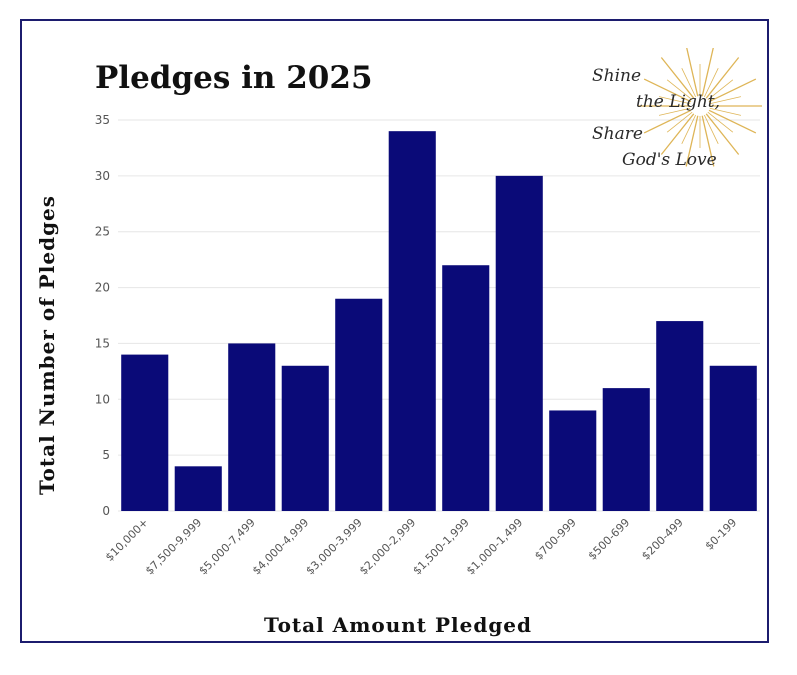 This screenshot has height=675, width=797. Describe the element at coordinates (555, 539) in the screenshot. I see `x-tick-label: $700-999` at that location.